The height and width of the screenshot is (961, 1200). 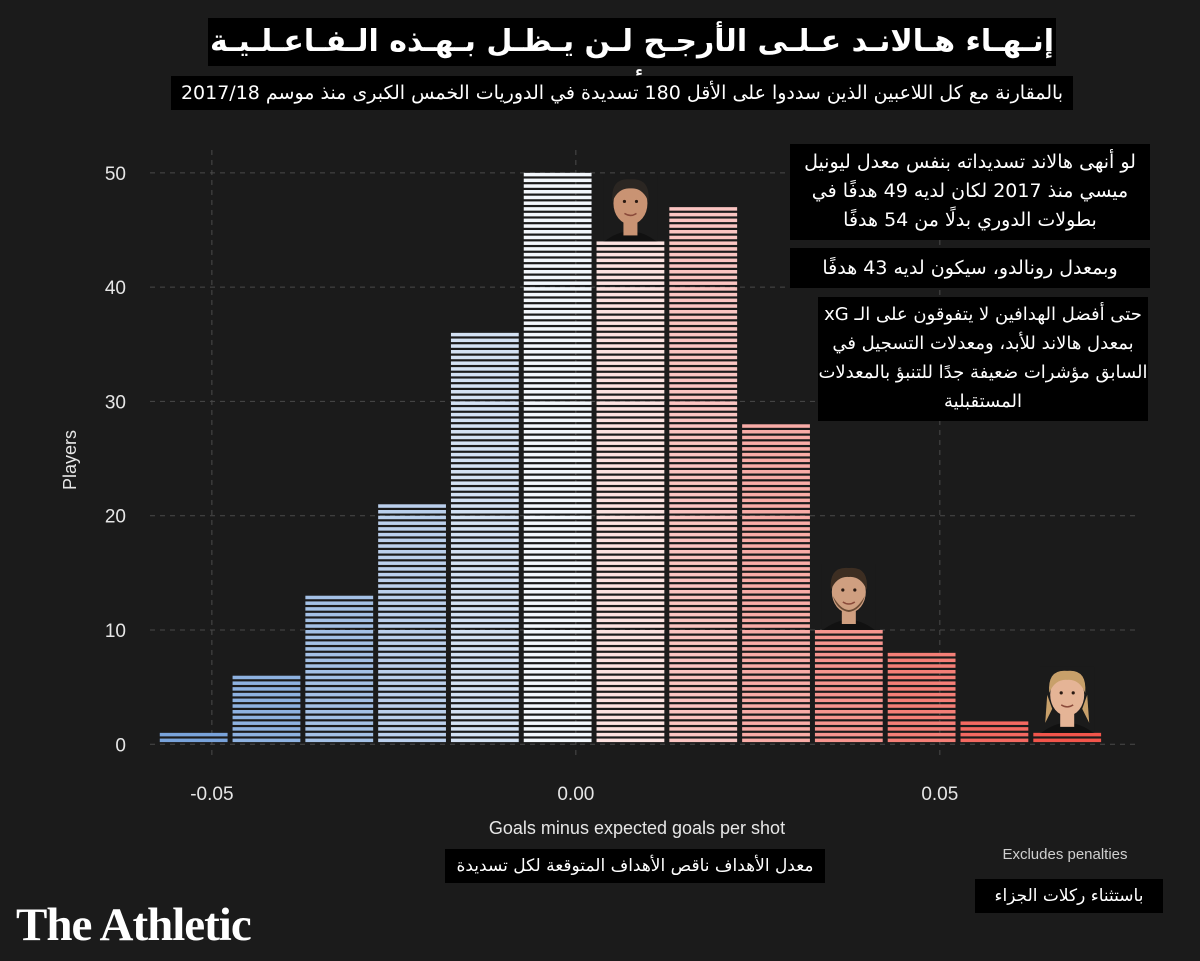 What do you see at coordinates (134, 925) in the screenshot?
I see `the-athletic-logo: The Athletic` at bounding box center [134, 925].